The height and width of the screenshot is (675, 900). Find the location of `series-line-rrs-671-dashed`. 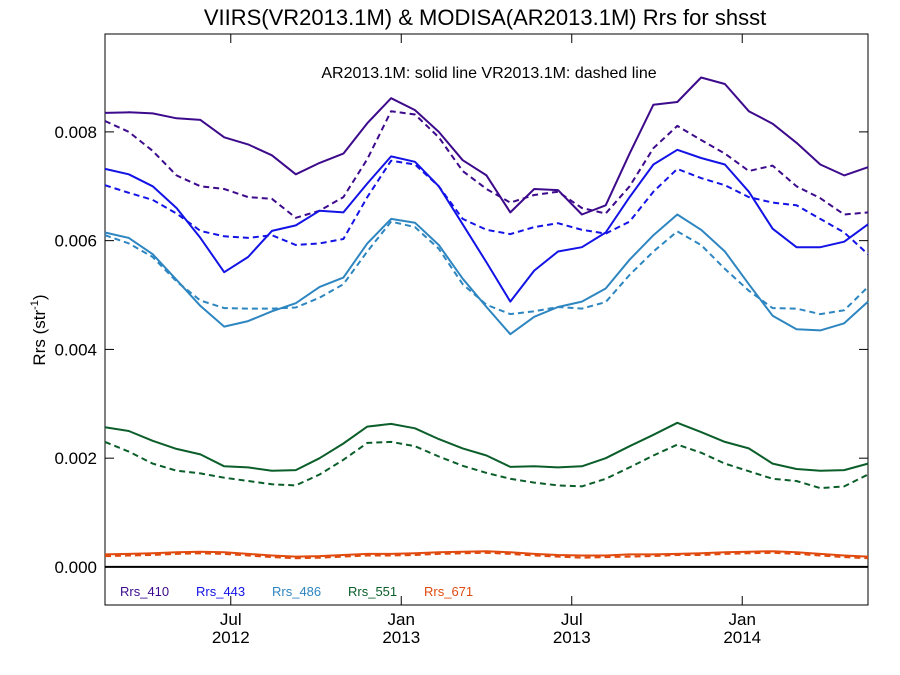

series-line-rrs-671-dashed is located at coordinates (486, 555).